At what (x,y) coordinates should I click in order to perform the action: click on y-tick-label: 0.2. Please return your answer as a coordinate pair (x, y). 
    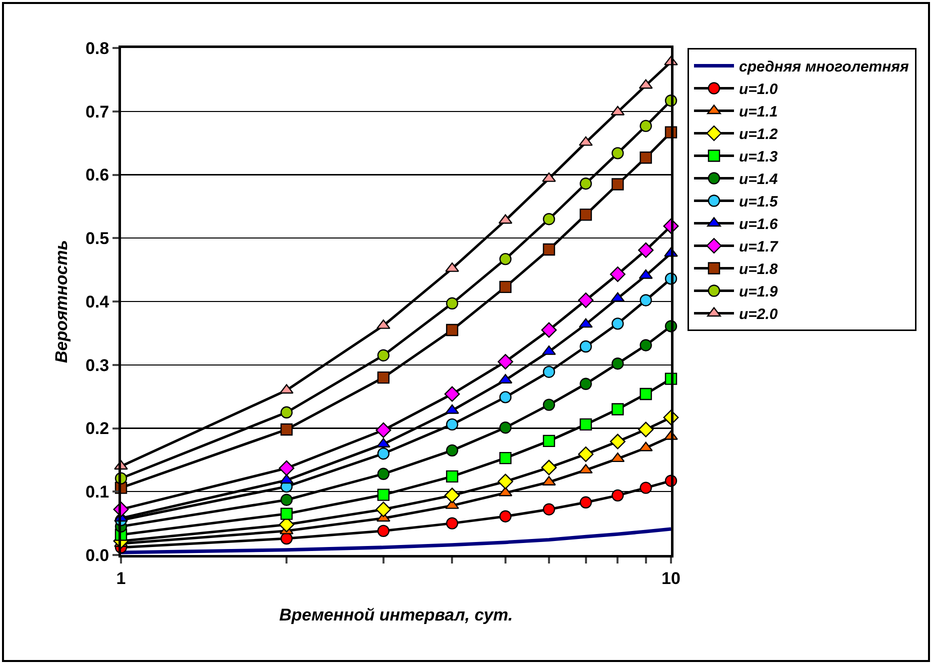
    Looking at the image, I should click on (97, 428).